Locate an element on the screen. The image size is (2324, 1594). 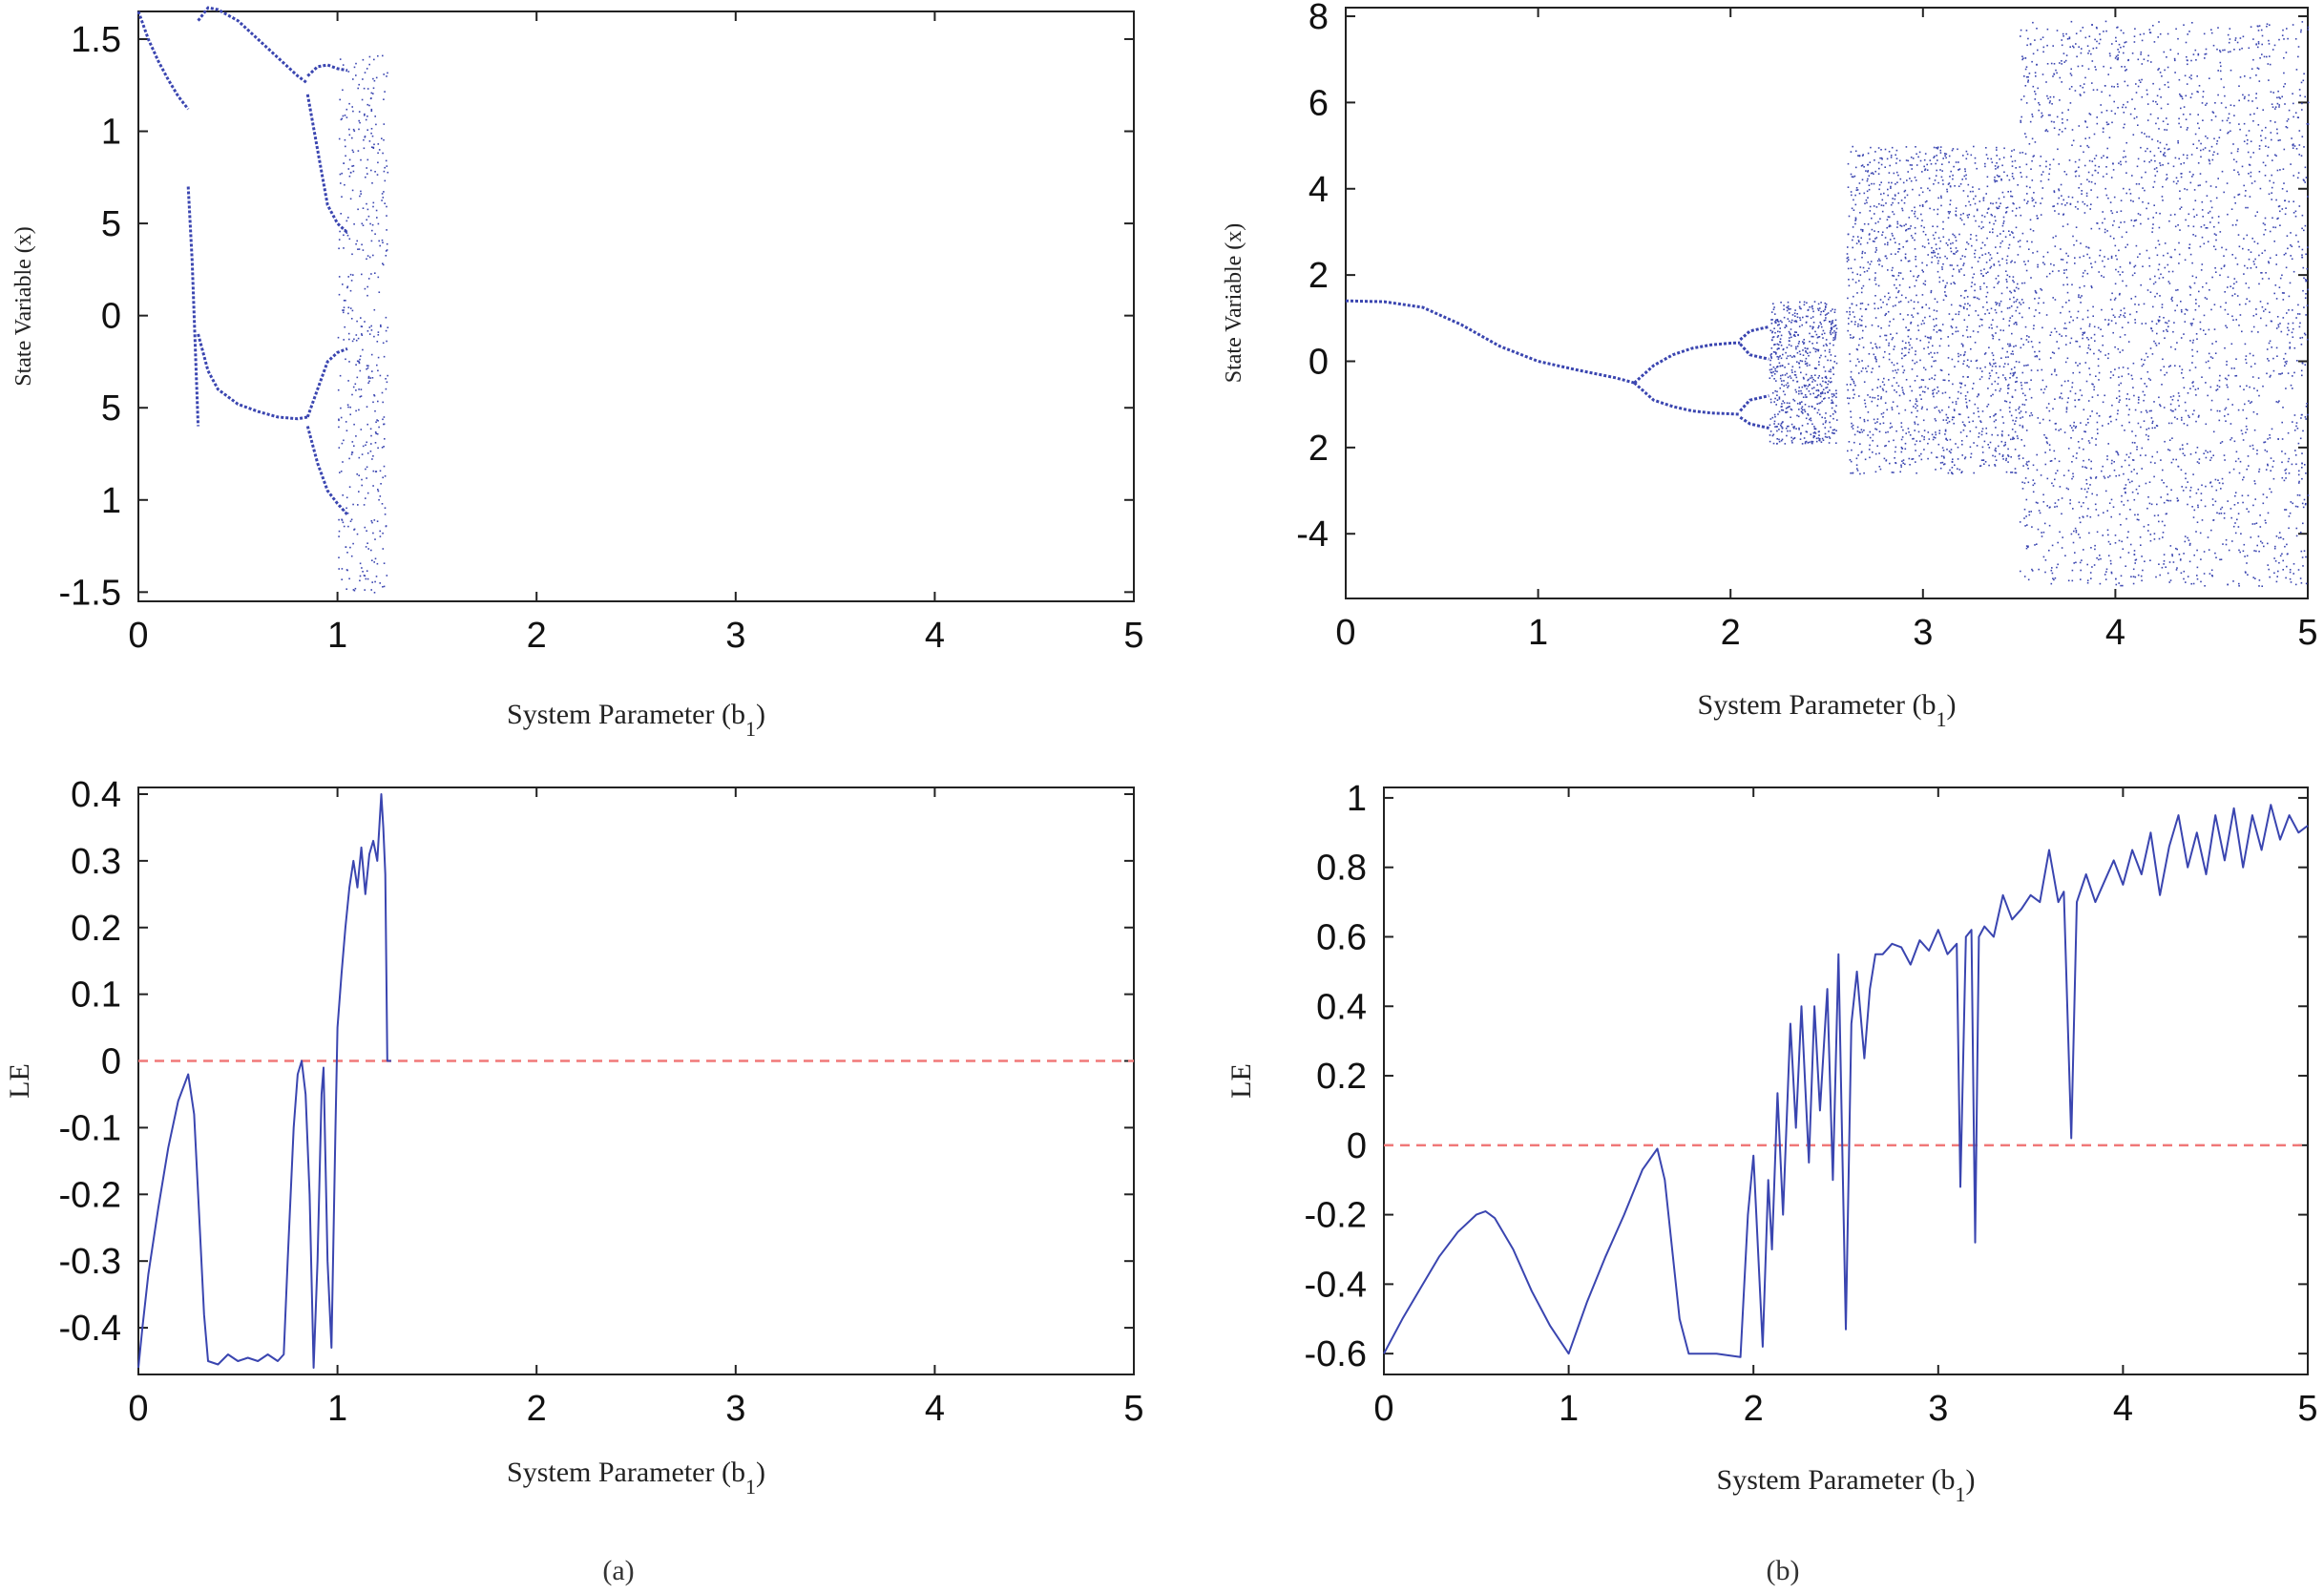
bifurcation-branch is located at coordinates (327, 471).